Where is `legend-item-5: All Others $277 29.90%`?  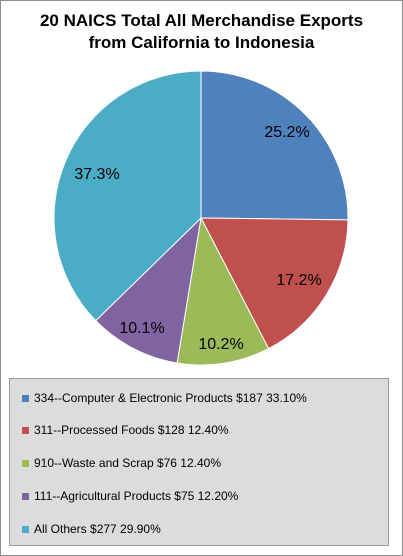
legend-item-5: All Others $277 29.90% is located at coordinates (91, 529).